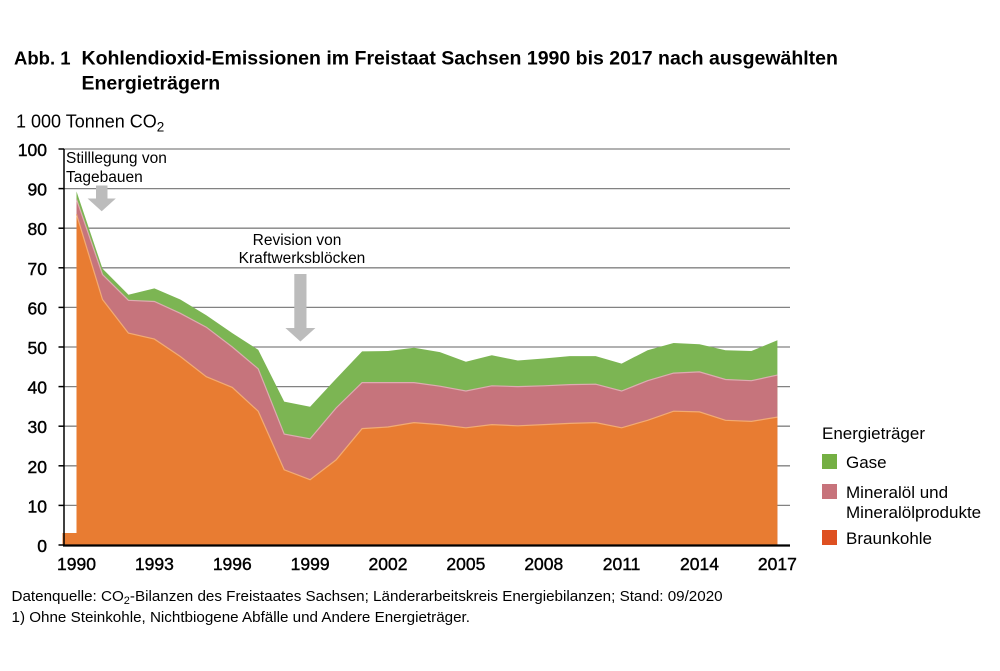 The width and height of the screenshot is (1000, 671). I want to click on svg-text: 30, so click(38, 427).